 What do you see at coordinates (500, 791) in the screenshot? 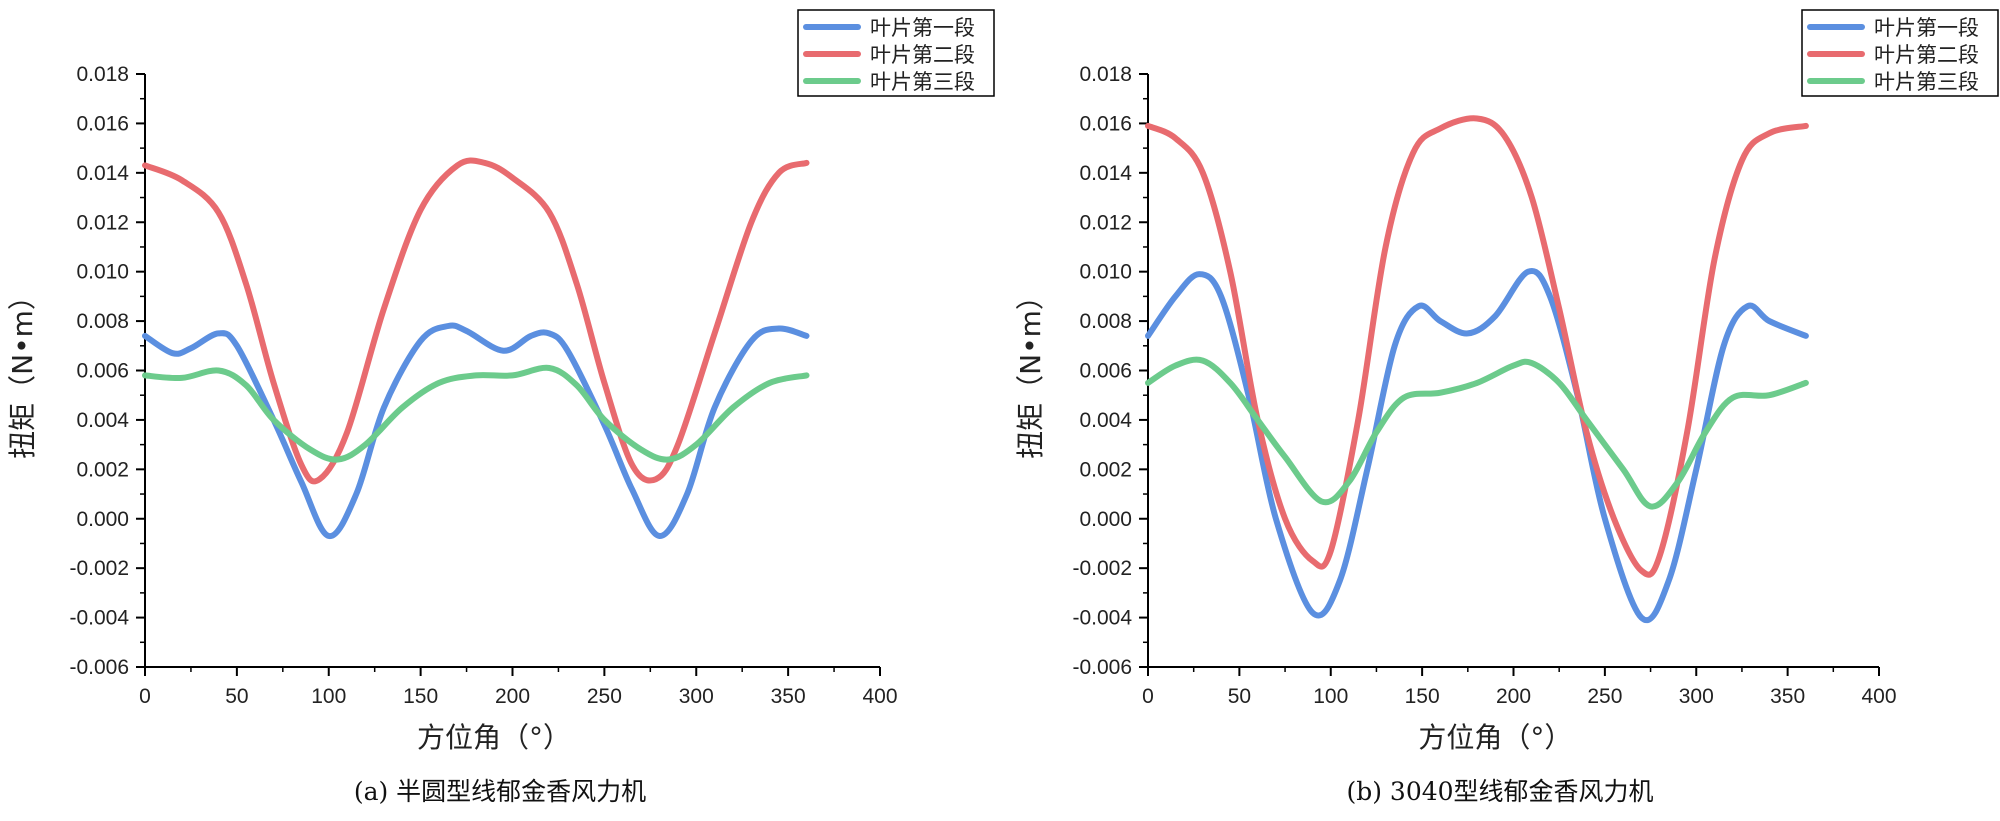
I see `figure-caption: (a) 半圆型线郁金香风力机` at bounding box center [500, 791].